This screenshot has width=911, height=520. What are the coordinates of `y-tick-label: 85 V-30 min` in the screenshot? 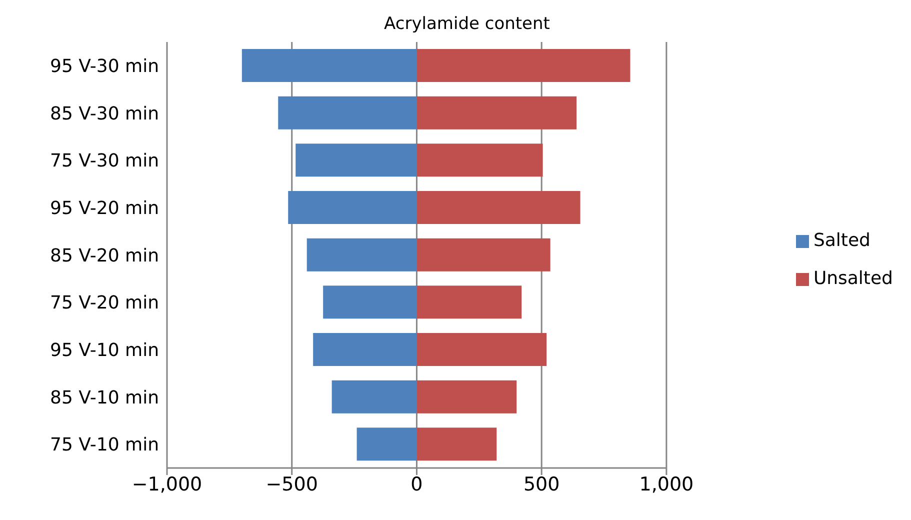 It's located at (104, 113).